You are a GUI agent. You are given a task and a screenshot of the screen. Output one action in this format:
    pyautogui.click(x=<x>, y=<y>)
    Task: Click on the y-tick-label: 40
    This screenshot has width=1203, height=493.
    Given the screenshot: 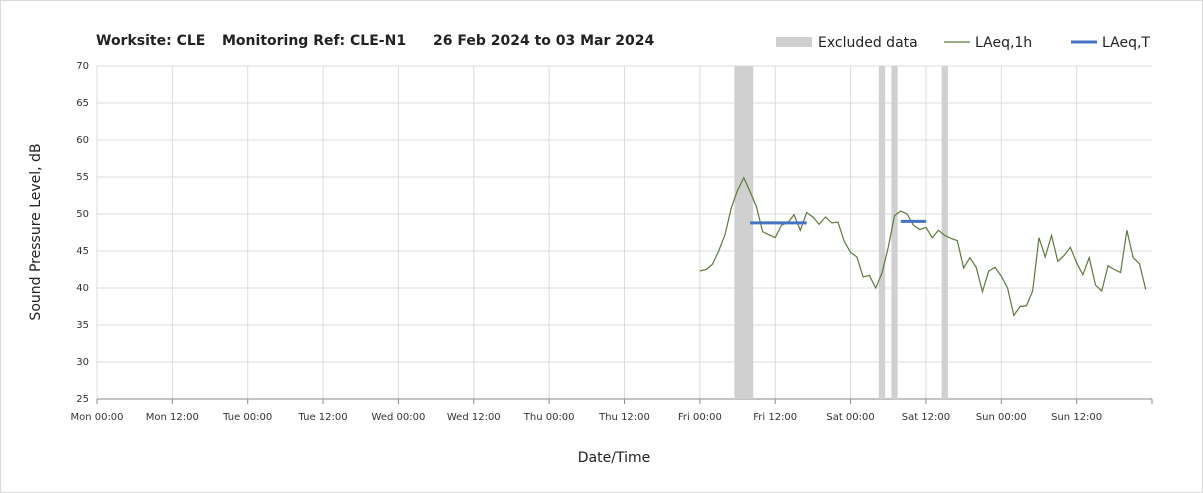 What is the action you would take?
    pyautogui.click(x=82, y=288)
    